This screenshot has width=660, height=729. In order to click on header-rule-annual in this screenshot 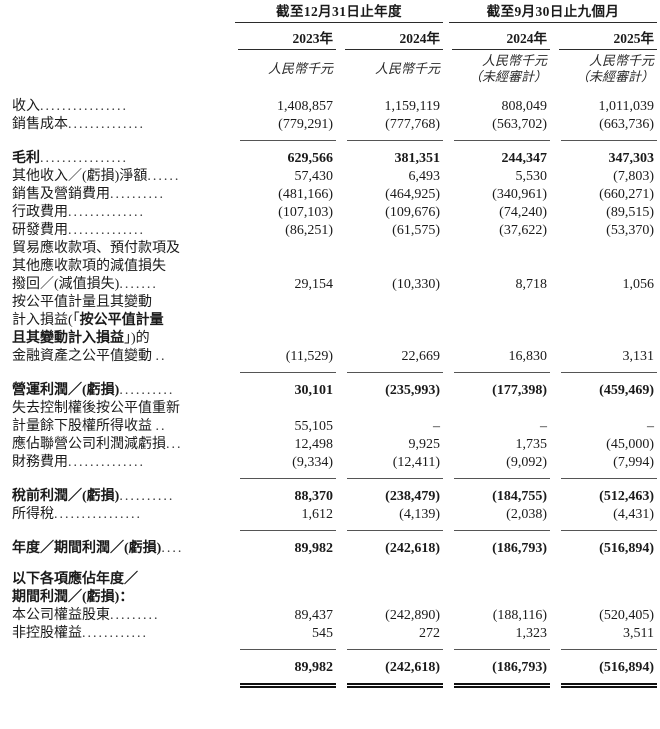, I will do `click(339, 22)`.